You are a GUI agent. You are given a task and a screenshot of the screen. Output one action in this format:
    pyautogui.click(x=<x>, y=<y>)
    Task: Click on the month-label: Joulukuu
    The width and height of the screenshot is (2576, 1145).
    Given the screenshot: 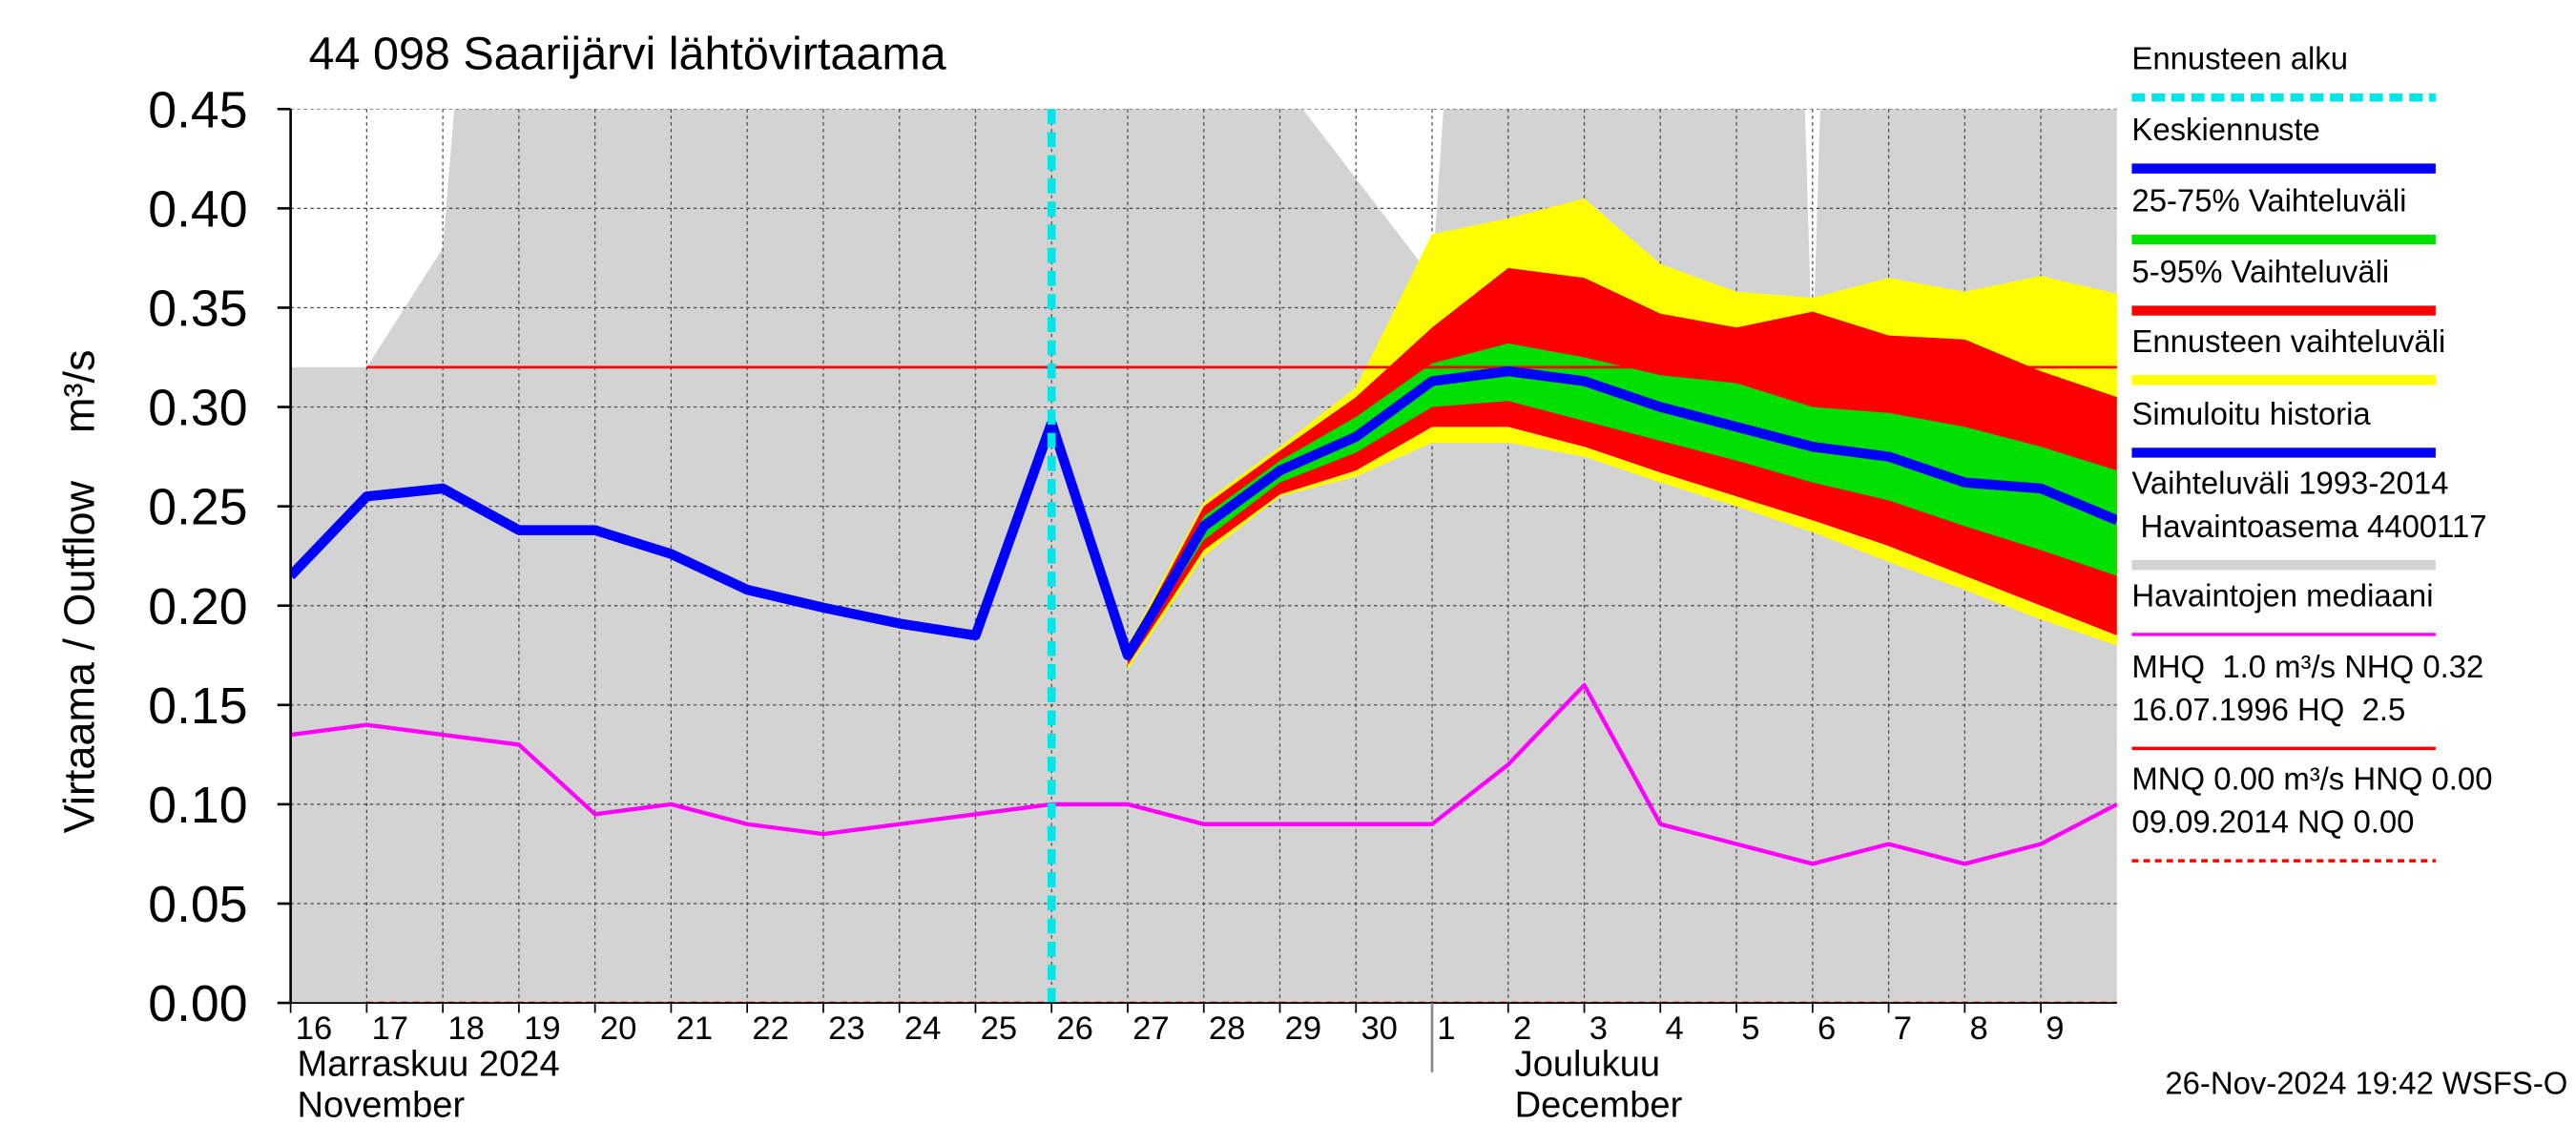 What is the action you would take?
    pyautogui.click(x=1587, y=1064)
    